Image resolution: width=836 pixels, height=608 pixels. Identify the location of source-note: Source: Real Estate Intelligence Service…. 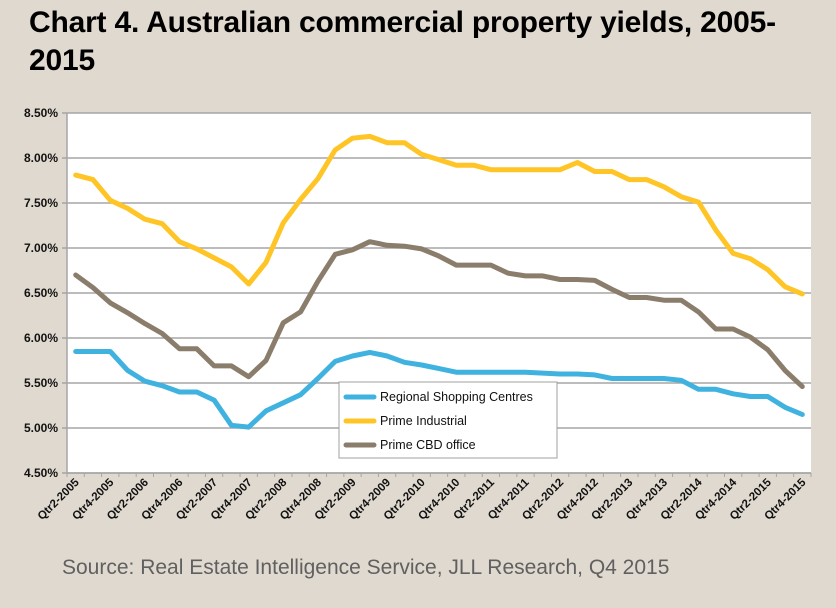
(366, 567).